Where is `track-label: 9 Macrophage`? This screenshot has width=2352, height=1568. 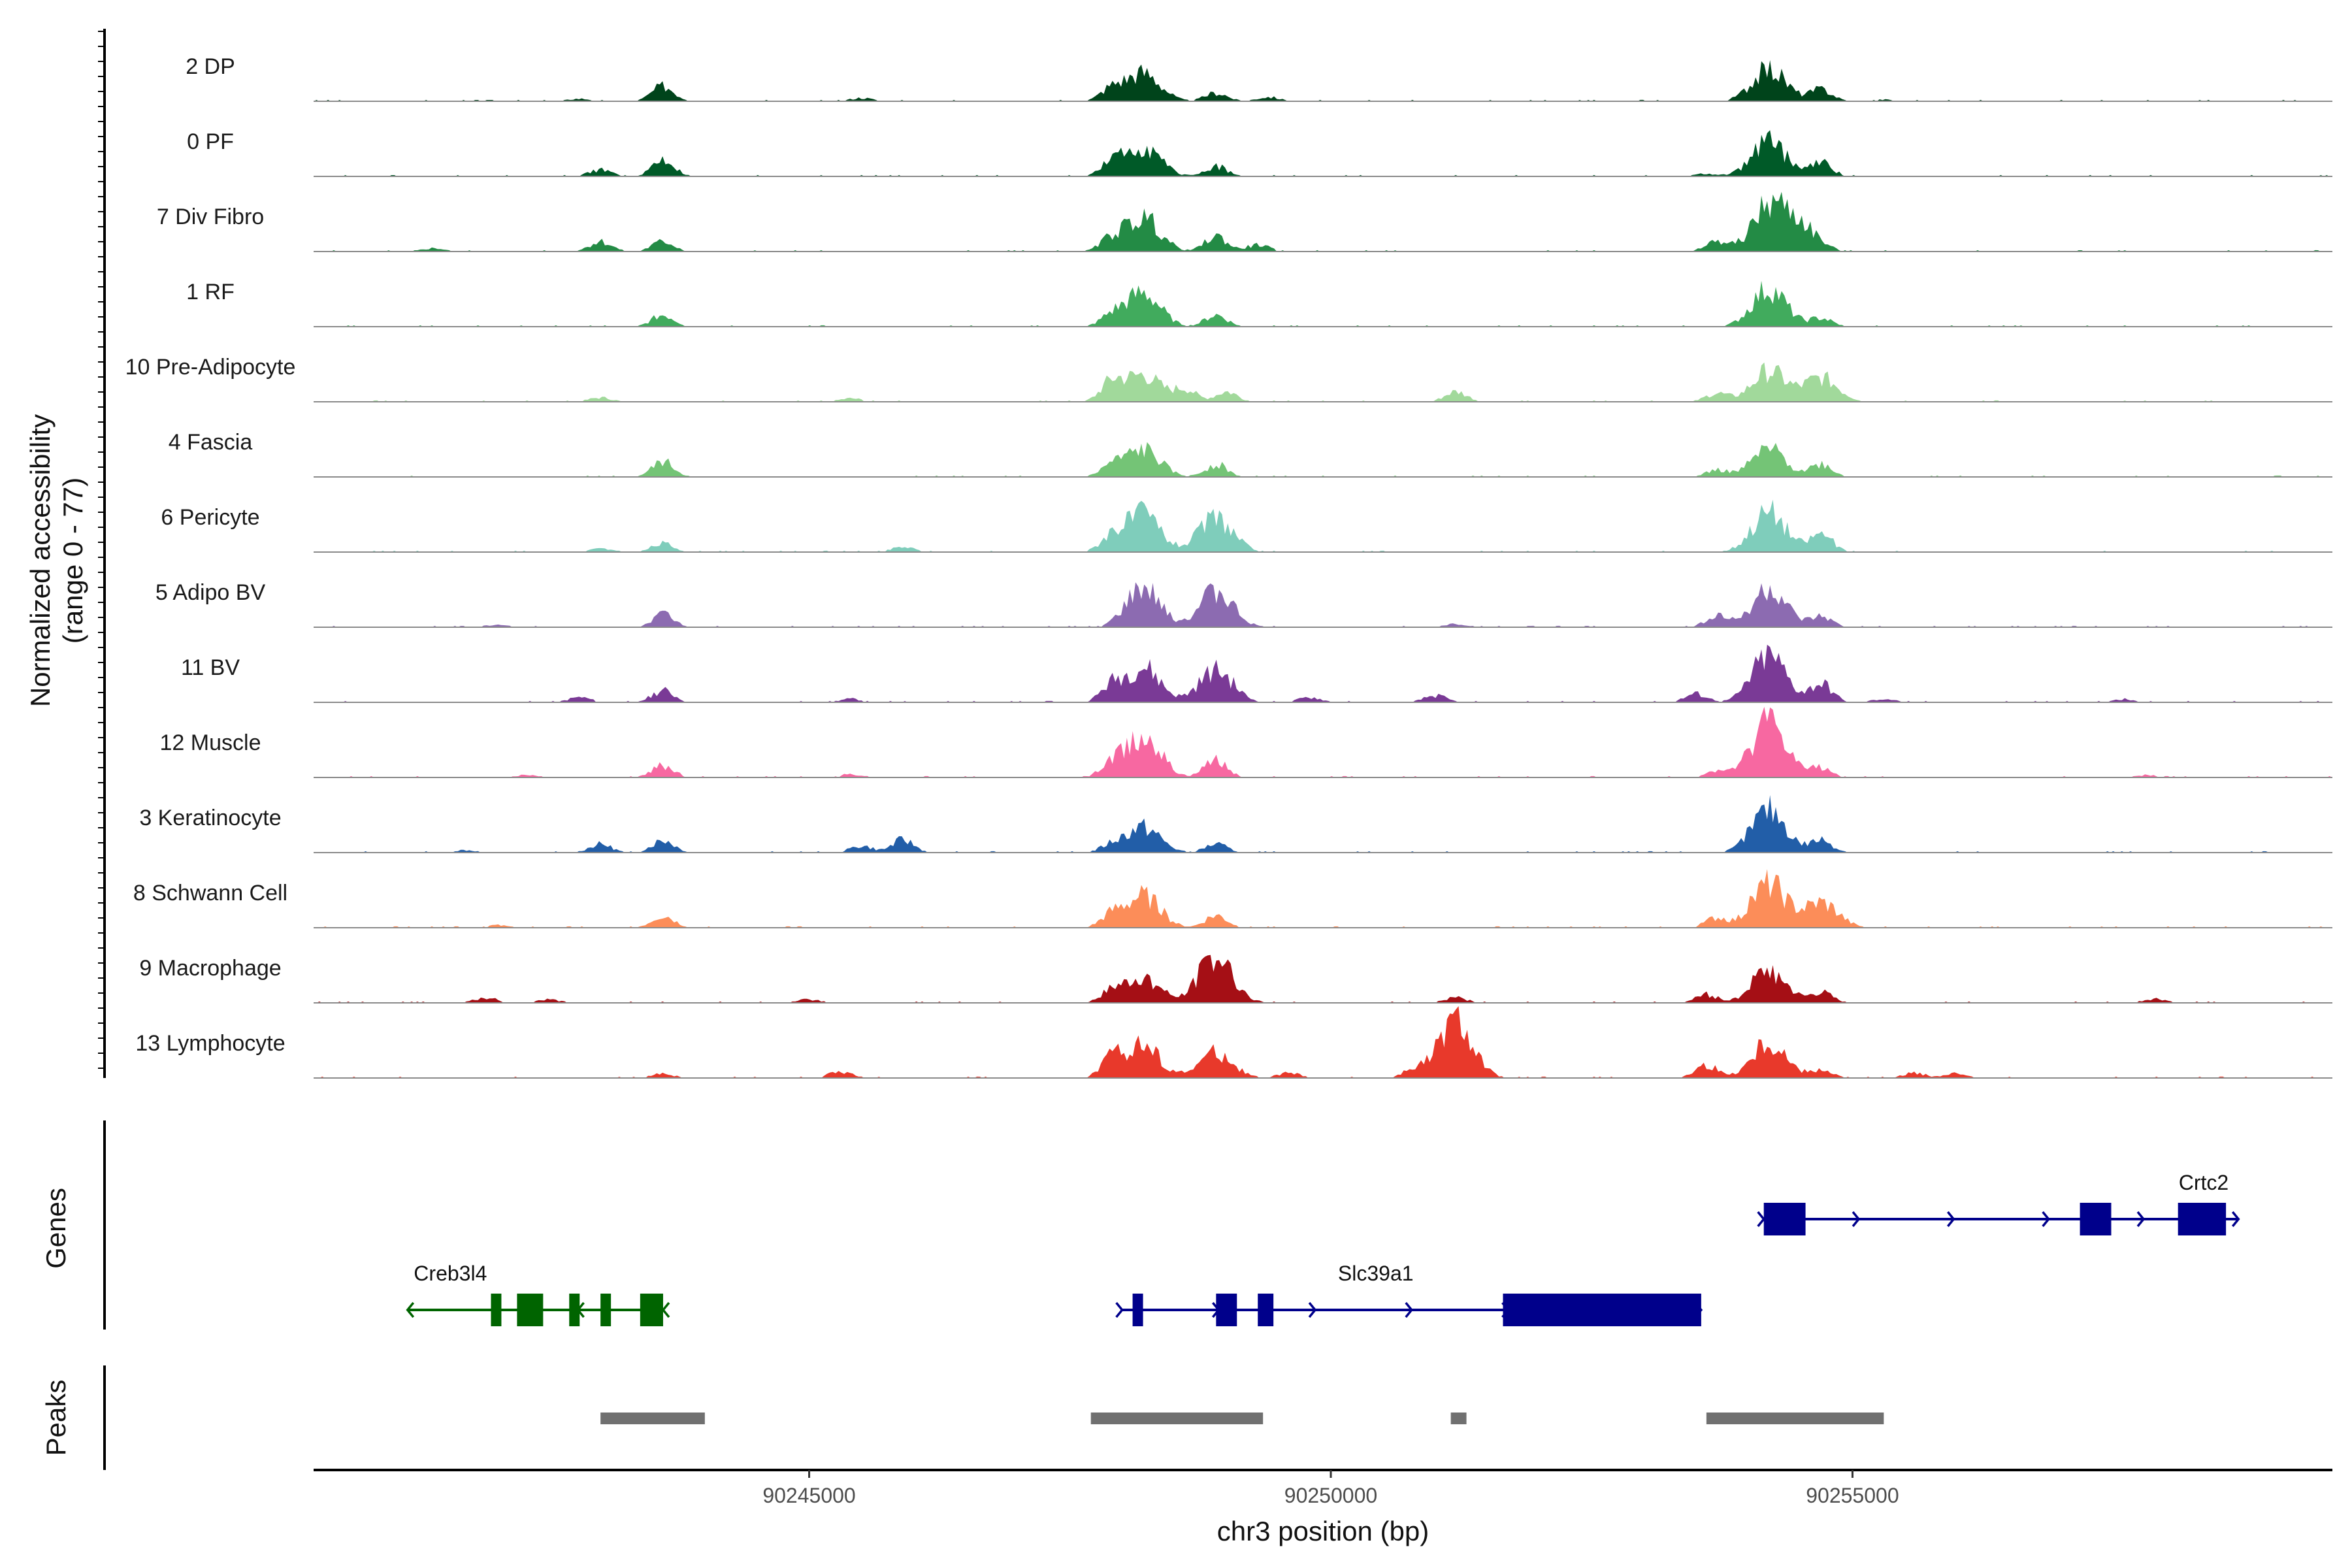 track-label: 9 Macrophage is located at coordinates (210, 968).